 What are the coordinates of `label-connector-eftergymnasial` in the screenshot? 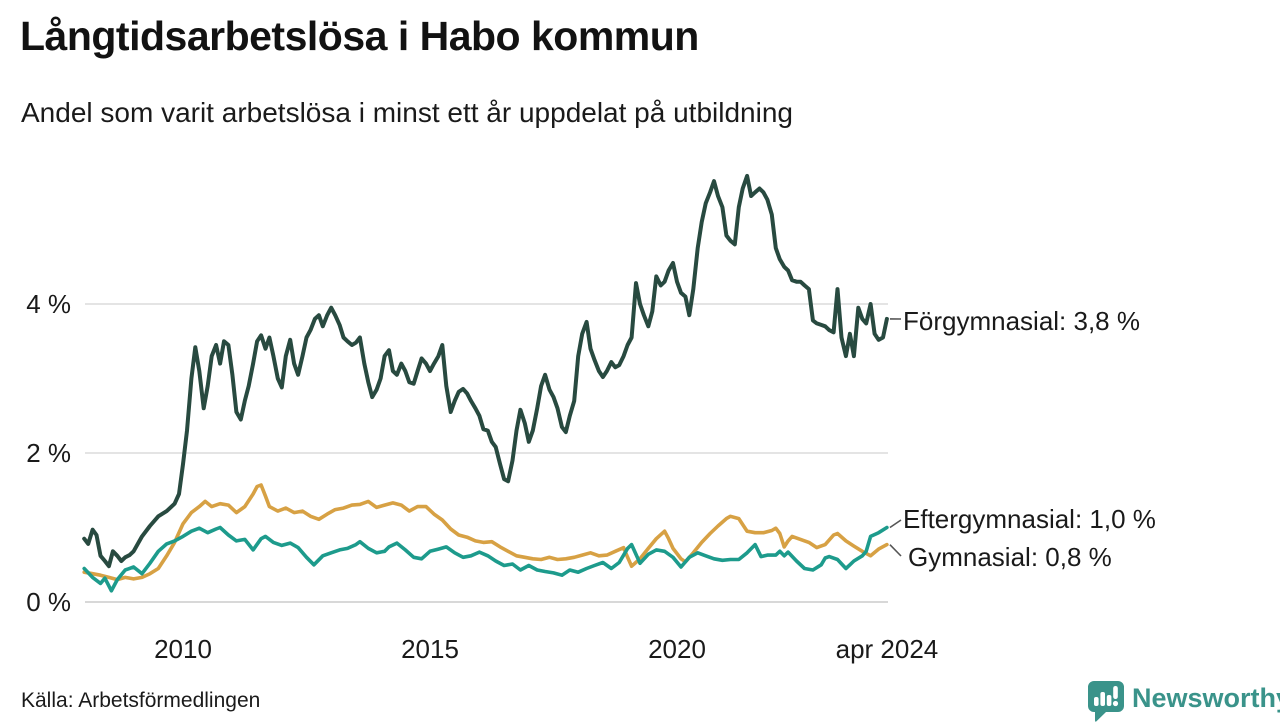 It's located at (895, 524).